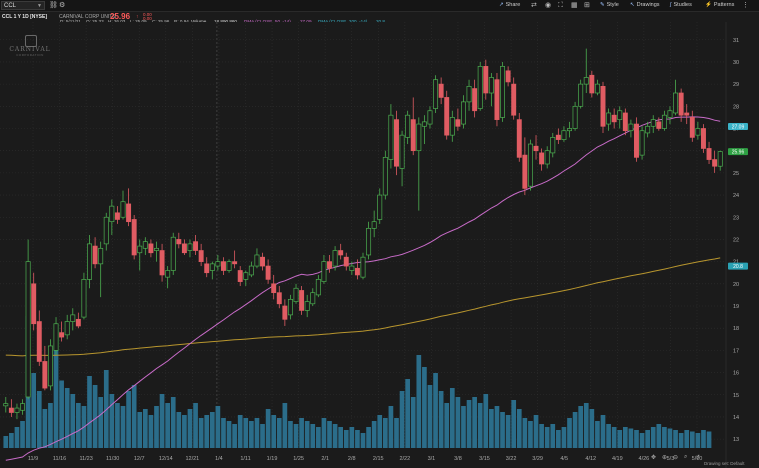  What do you see at coordinates (181, 21) in the screenshot?
I see `bar-range: R: 0.94` at bounding box center [181, 21].